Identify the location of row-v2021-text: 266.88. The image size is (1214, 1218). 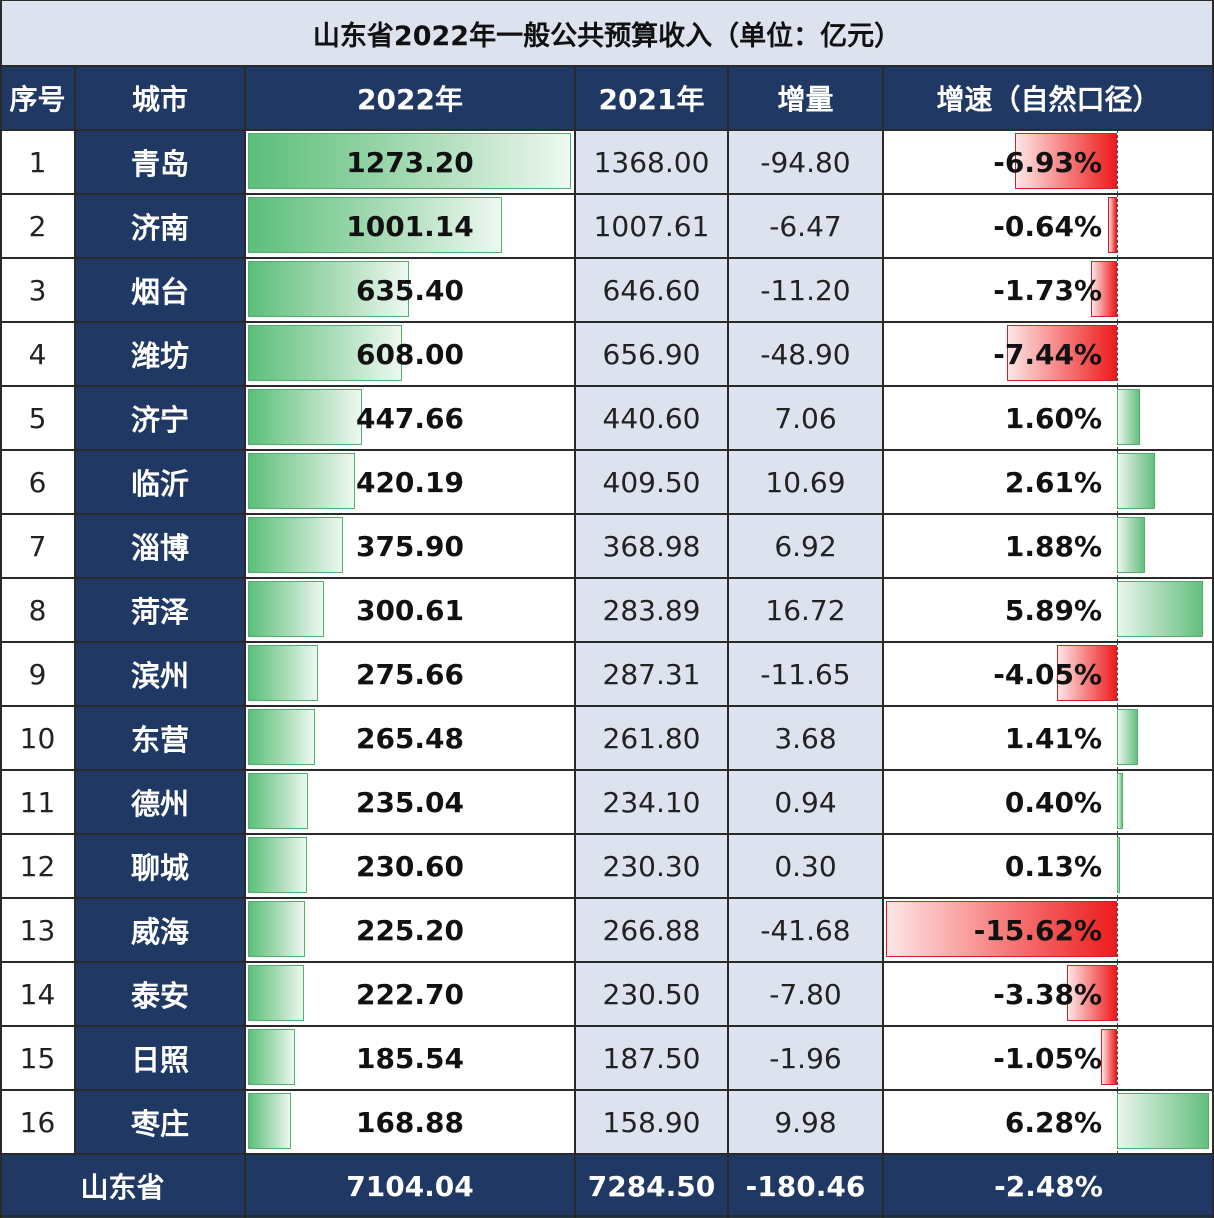
(651, 930).